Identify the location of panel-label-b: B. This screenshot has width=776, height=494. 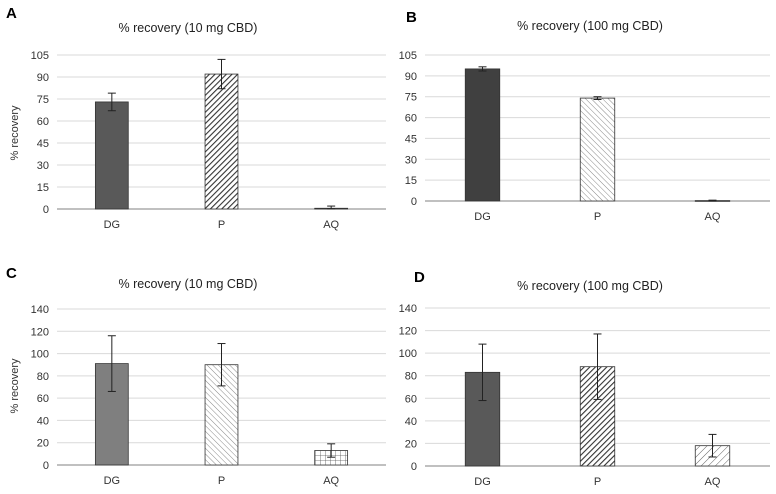
(411, 17).